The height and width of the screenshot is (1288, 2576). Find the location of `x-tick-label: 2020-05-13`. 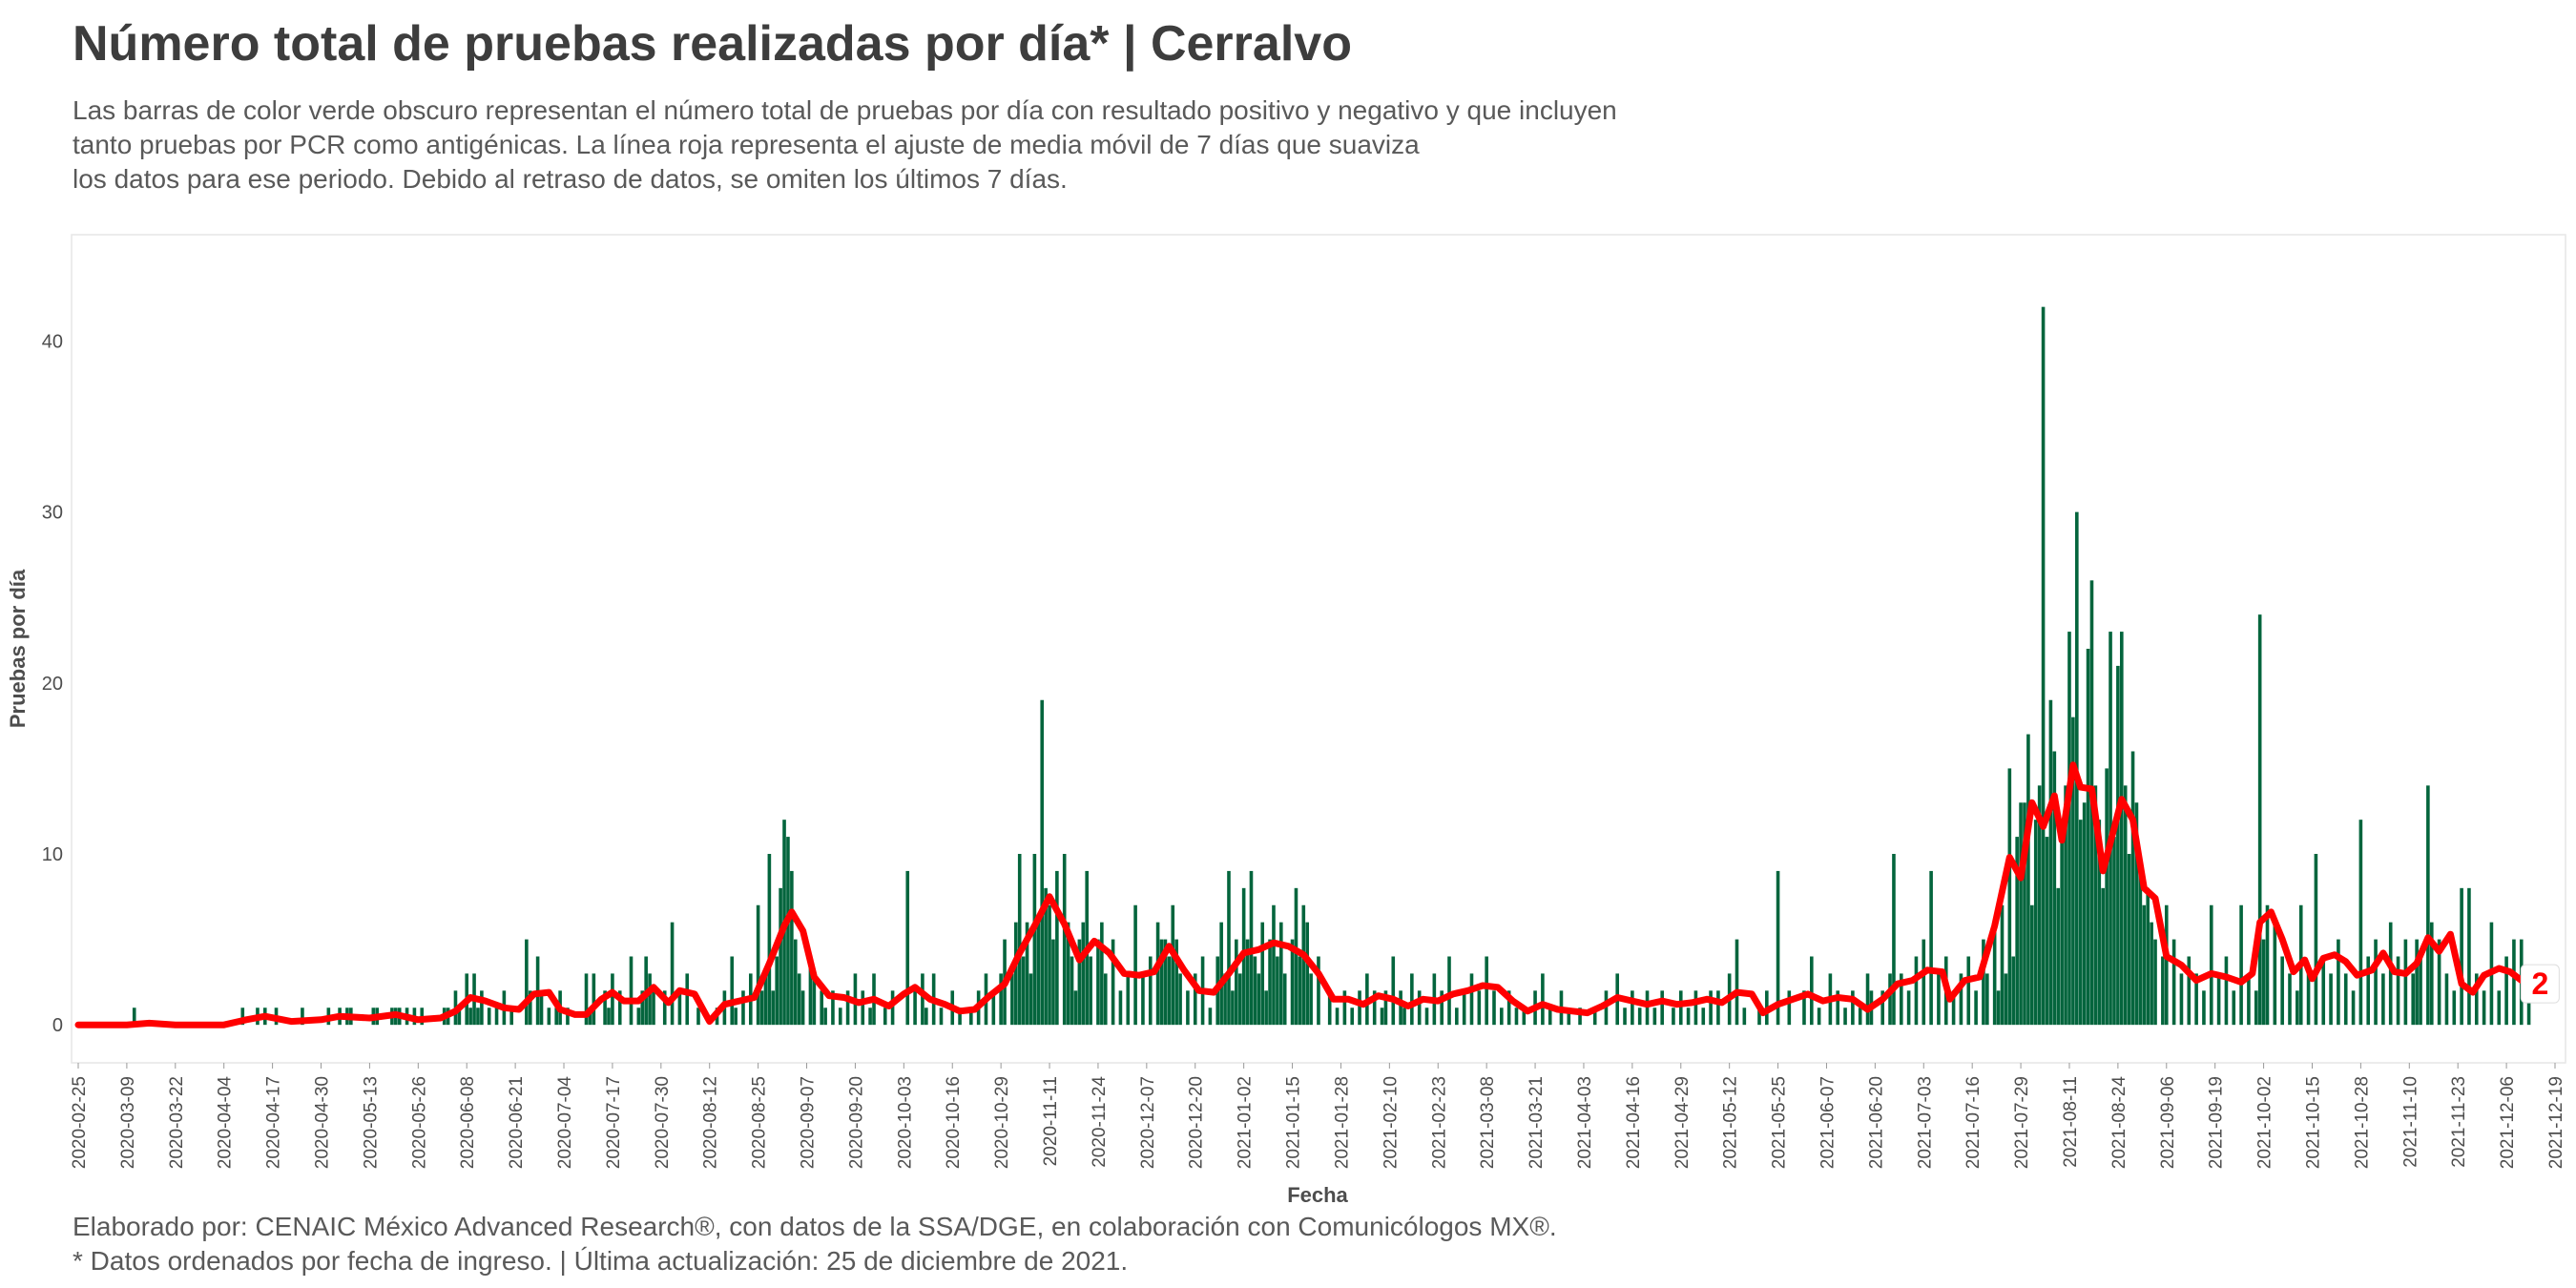

x-tick-label: 2020-05-13 is located at coordinates (371, 1122).